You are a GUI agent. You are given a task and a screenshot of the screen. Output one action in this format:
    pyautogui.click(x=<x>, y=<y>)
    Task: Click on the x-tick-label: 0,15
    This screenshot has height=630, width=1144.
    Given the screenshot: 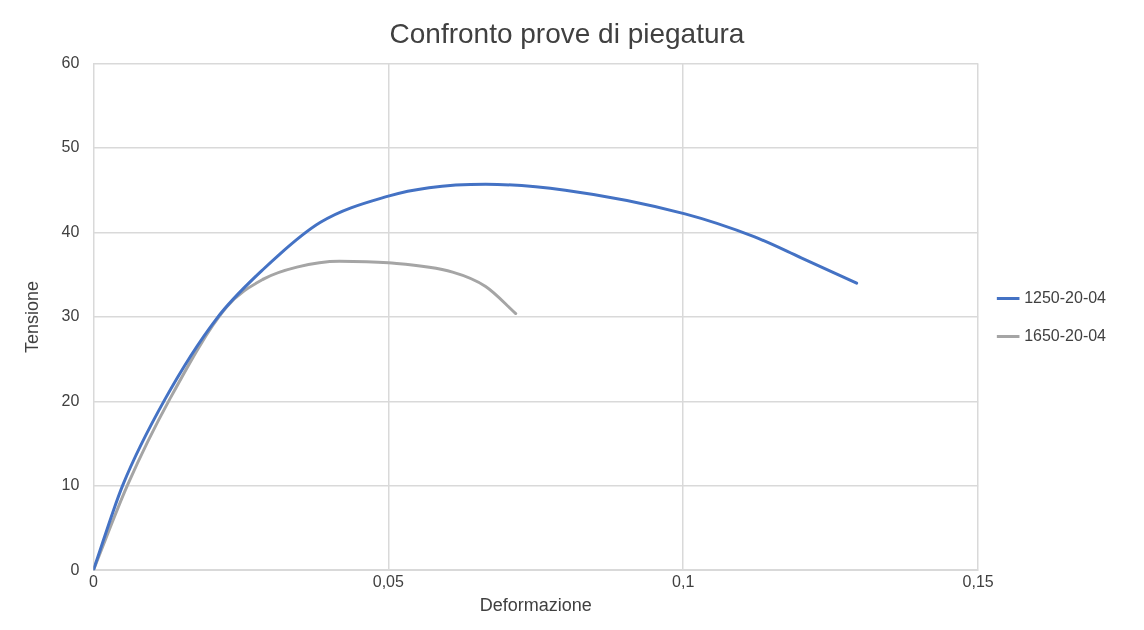 What is the action you would take?
    pyautogui.click(x=978, y=582)
    